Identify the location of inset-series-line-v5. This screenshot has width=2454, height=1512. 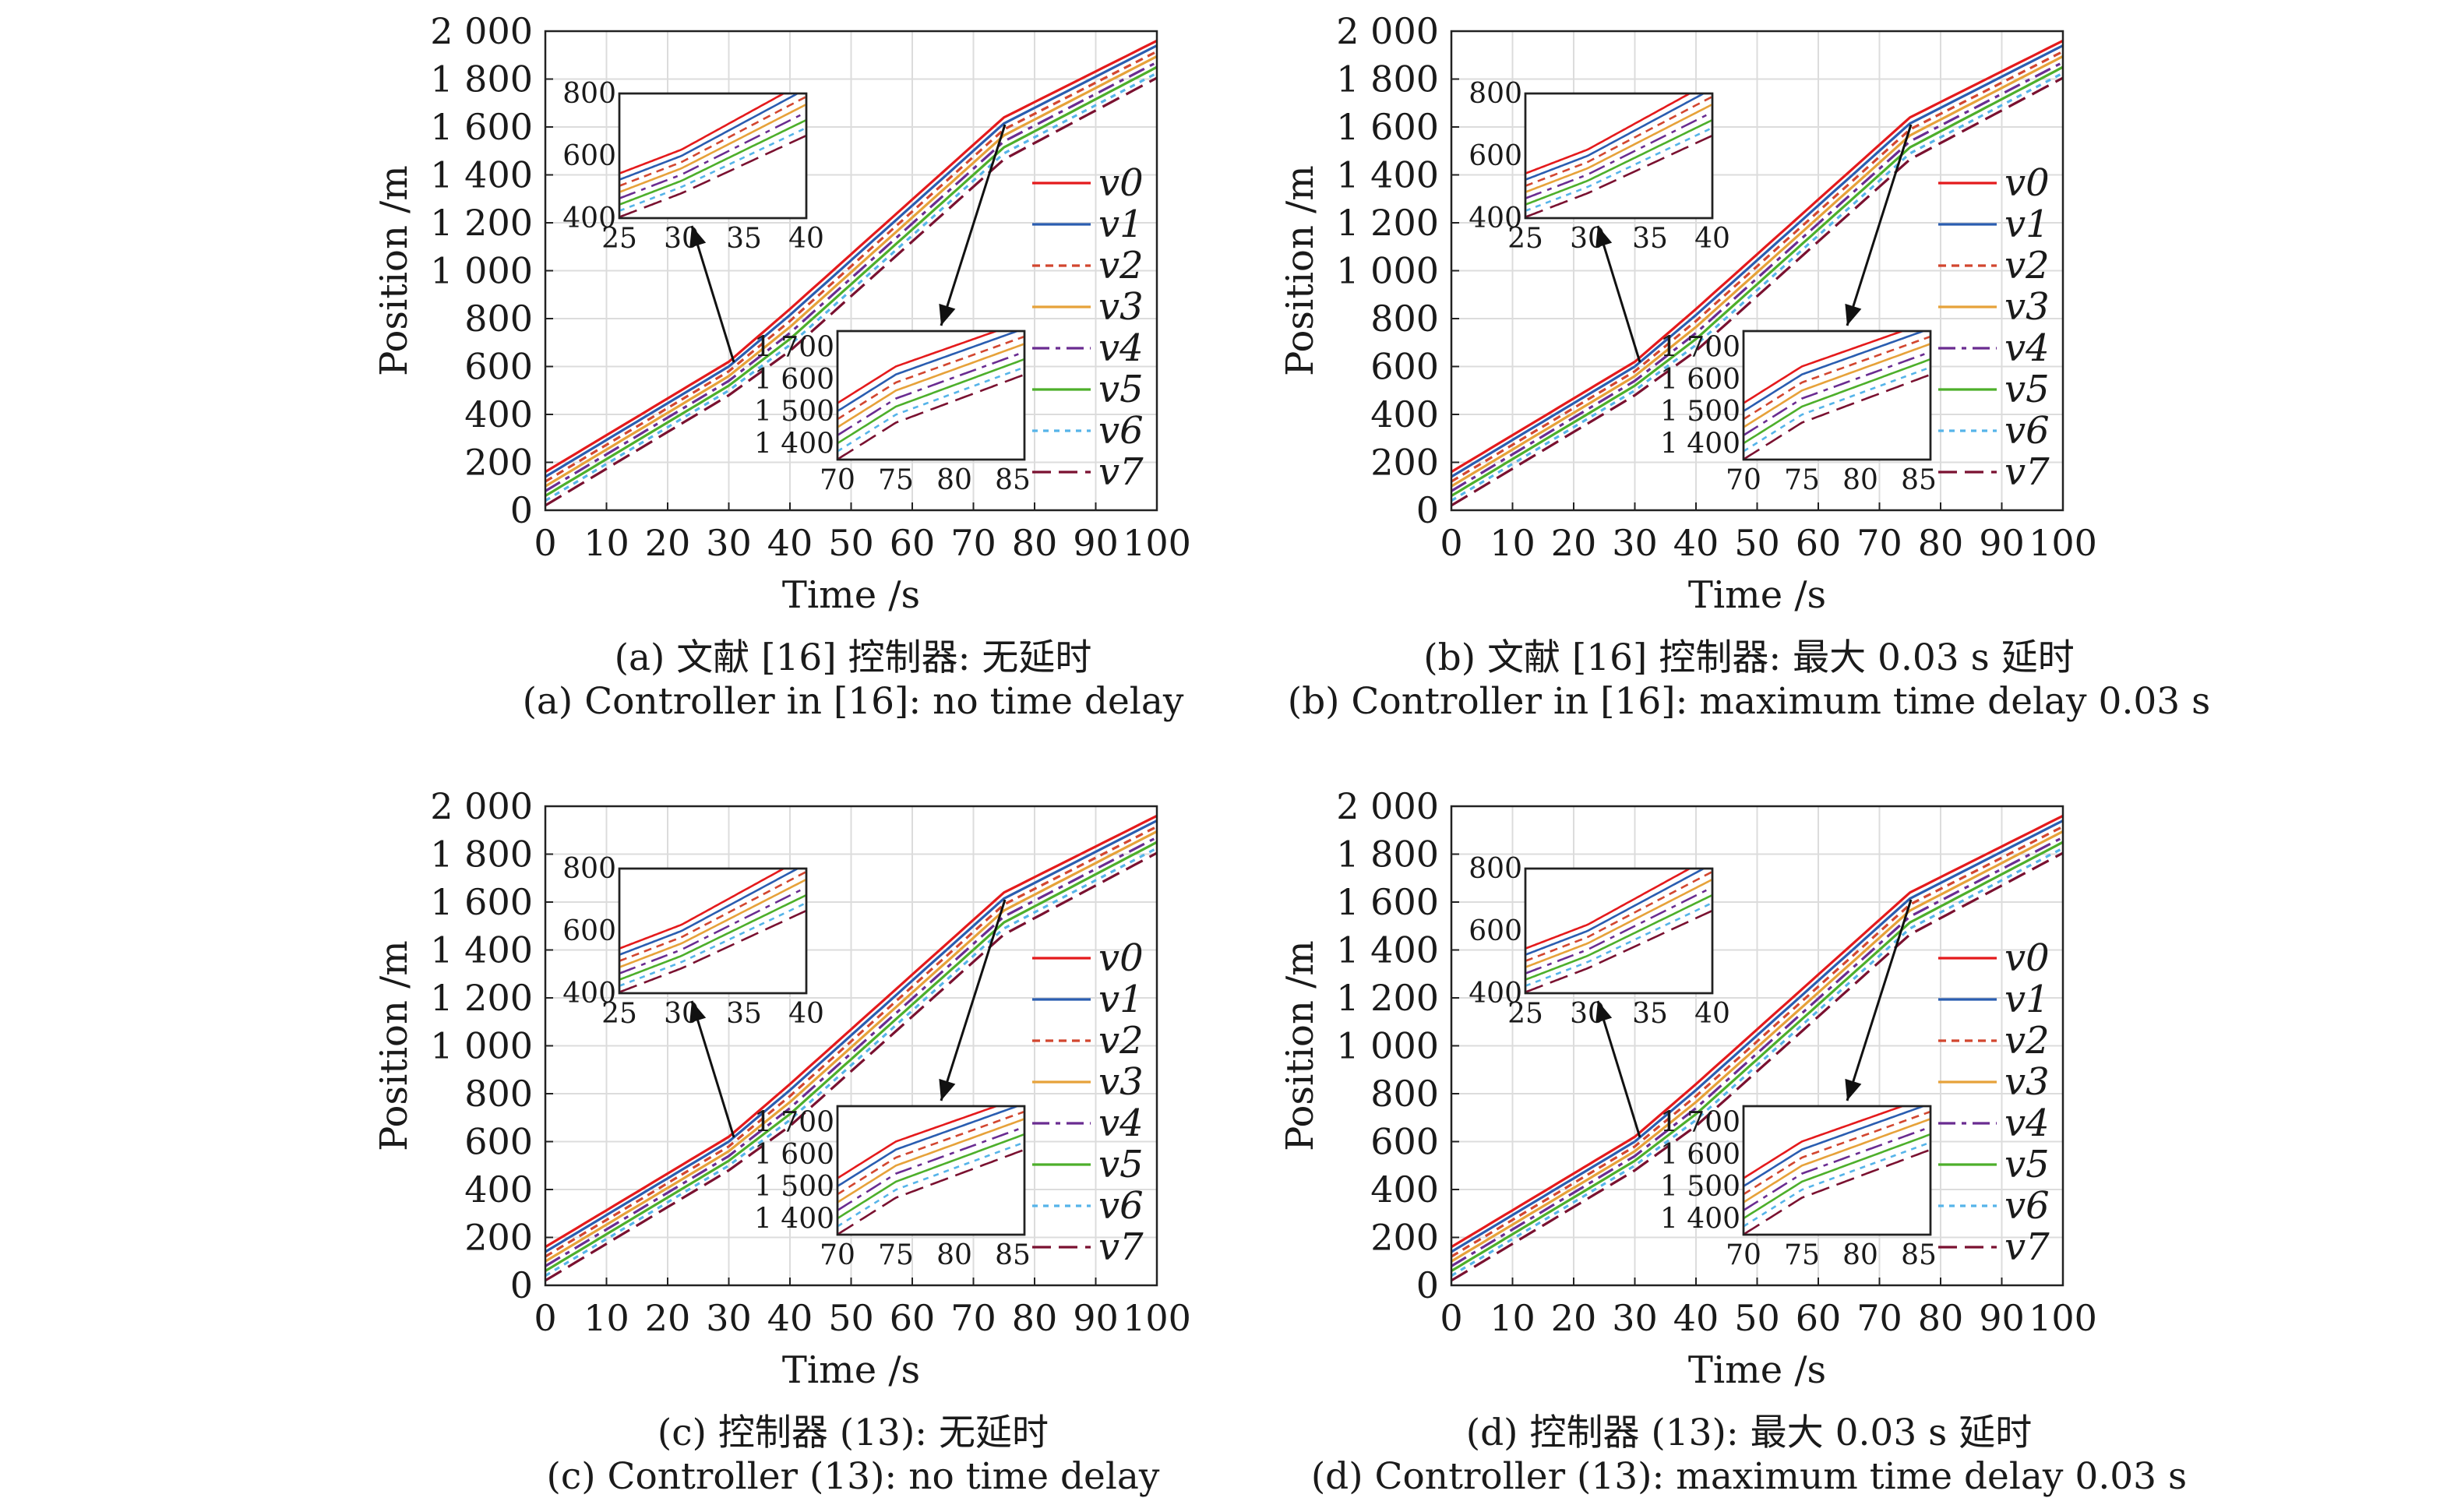
(712, 162).